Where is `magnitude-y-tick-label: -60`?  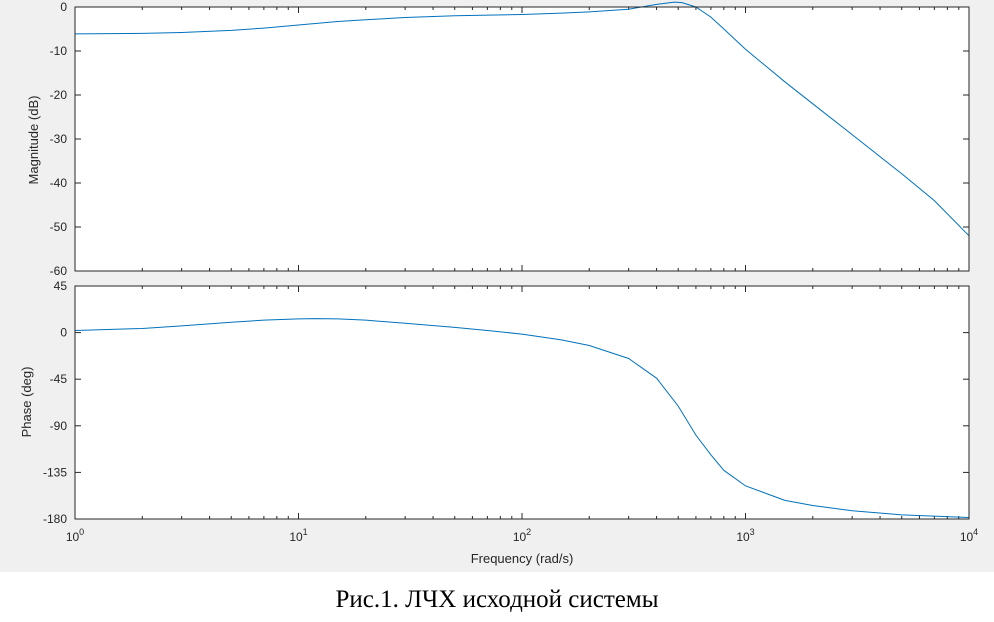
magnitude-y-tick-label: -60 is located at coordinates (59, 271).